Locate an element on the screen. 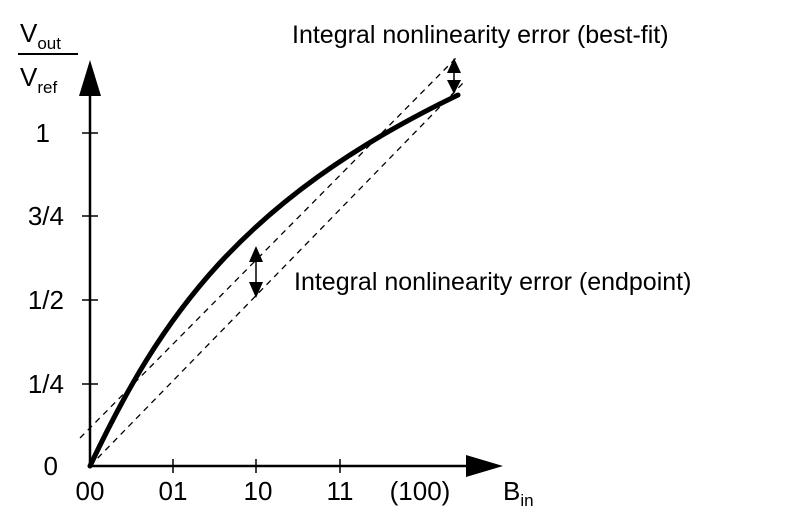 This screenshot has height=522, width=800. best-fit-annotation: Integral nonlinearity error (best-fit) is located at coordinates (480, 35).